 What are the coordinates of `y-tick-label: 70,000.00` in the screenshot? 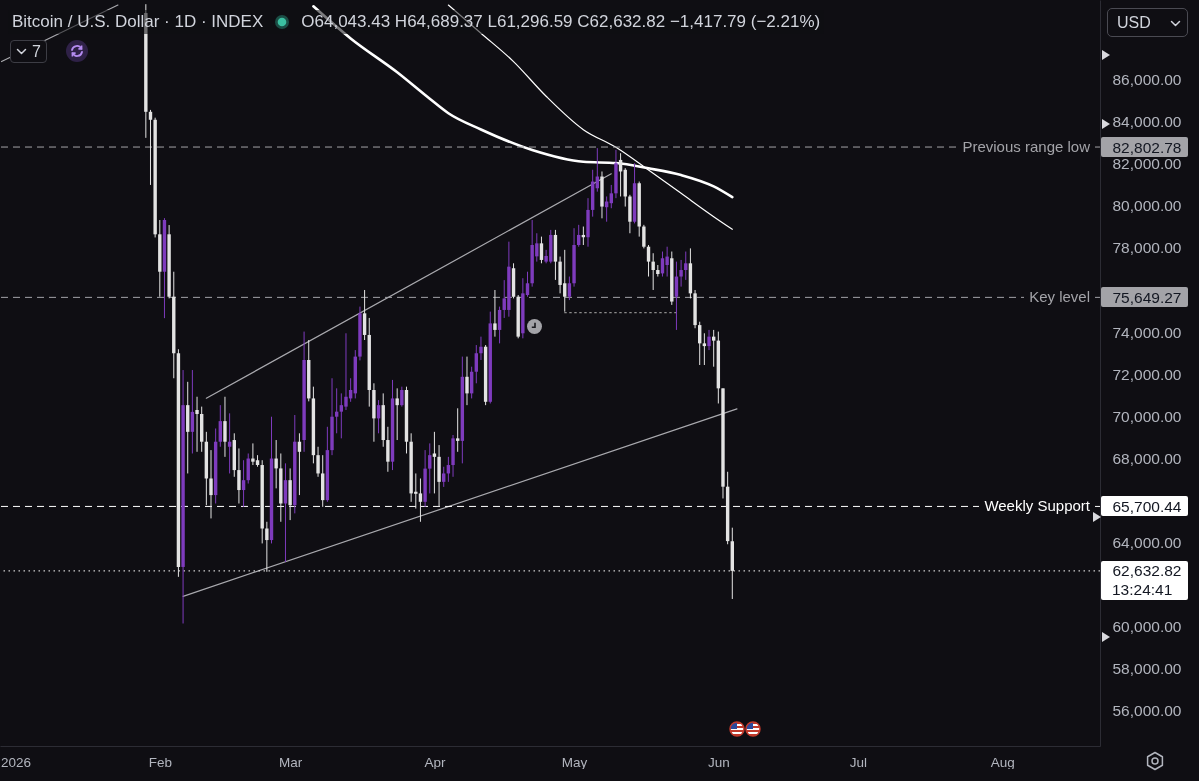 It's located at (1147, 416).